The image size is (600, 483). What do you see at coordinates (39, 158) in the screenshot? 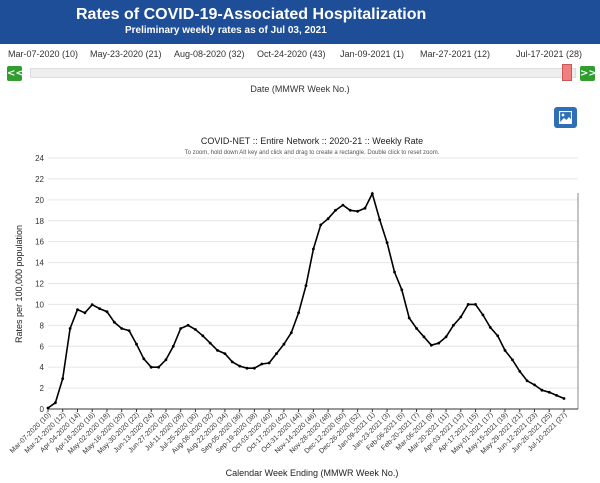
I see `y-tick-label: 24` at bounding box center [39, 158].